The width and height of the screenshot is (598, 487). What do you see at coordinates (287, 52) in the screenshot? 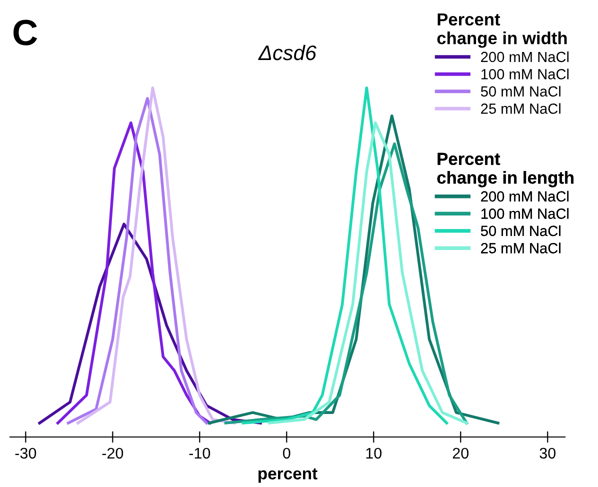
I see `chart-title: Δcsd6` at bounding box center [287, 52].